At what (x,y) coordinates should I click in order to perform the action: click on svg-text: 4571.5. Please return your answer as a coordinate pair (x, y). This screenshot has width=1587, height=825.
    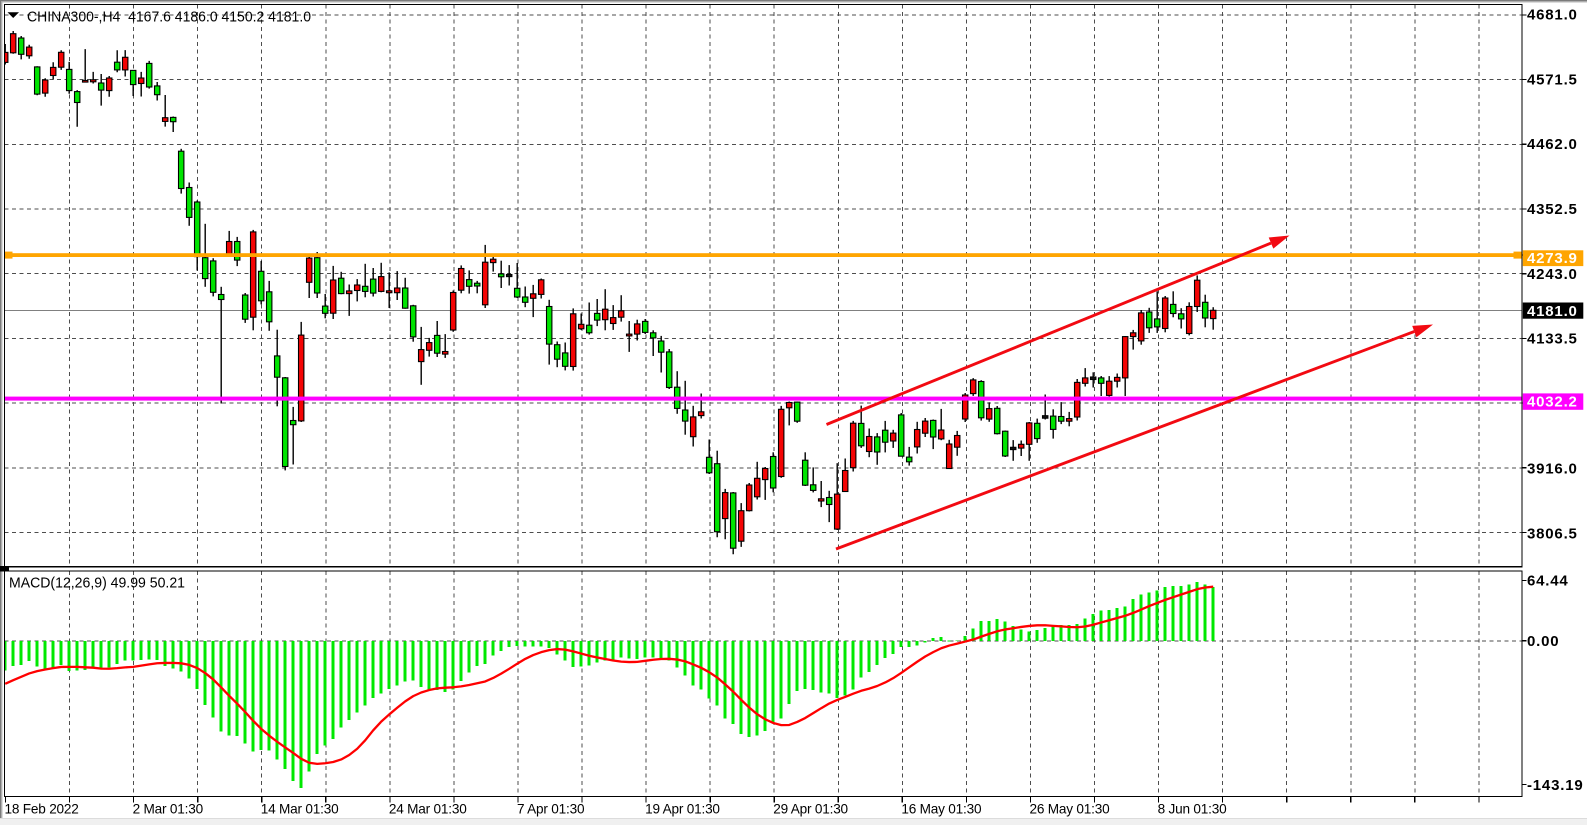
    Looking at the image, I should click on (1552, 79).